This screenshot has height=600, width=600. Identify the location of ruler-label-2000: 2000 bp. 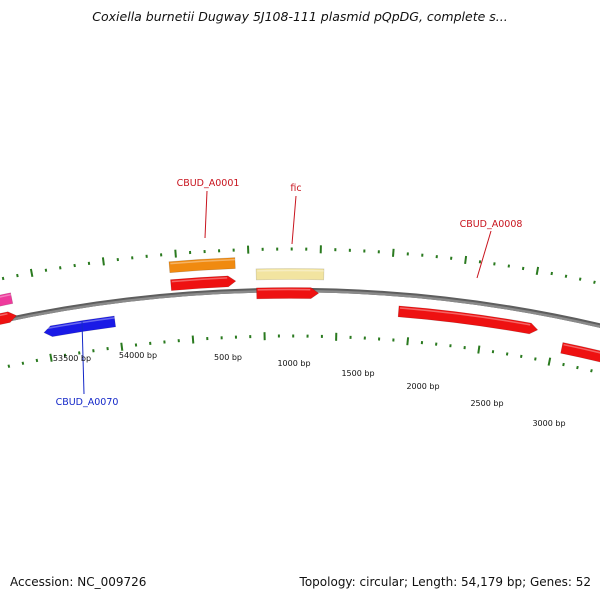
(422, 386).